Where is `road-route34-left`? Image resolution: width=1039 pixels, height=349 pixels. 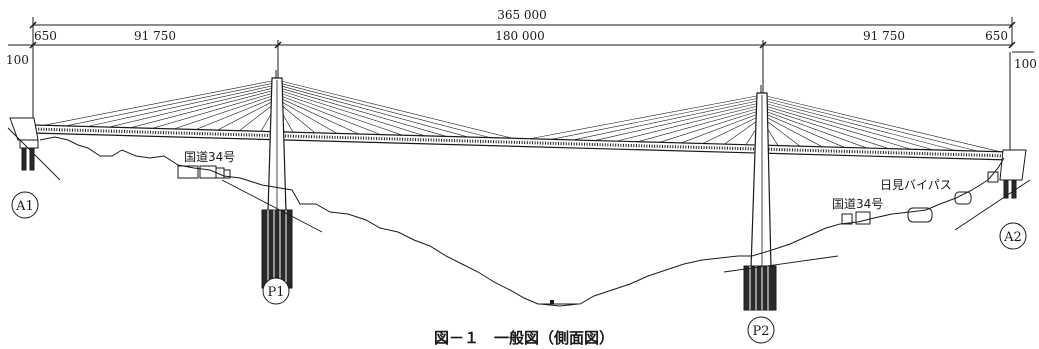
road-route34-left is located at coordinates (204, 172).